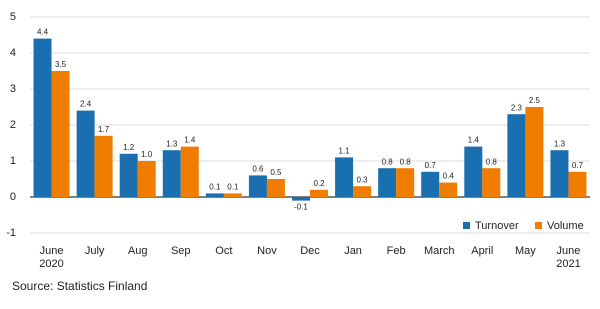 The width and height of the screenshot is (600, 309). Describe the element at coordinates (138, 251) in the screenshot. I see `x-tick-label: Aug` at that location.